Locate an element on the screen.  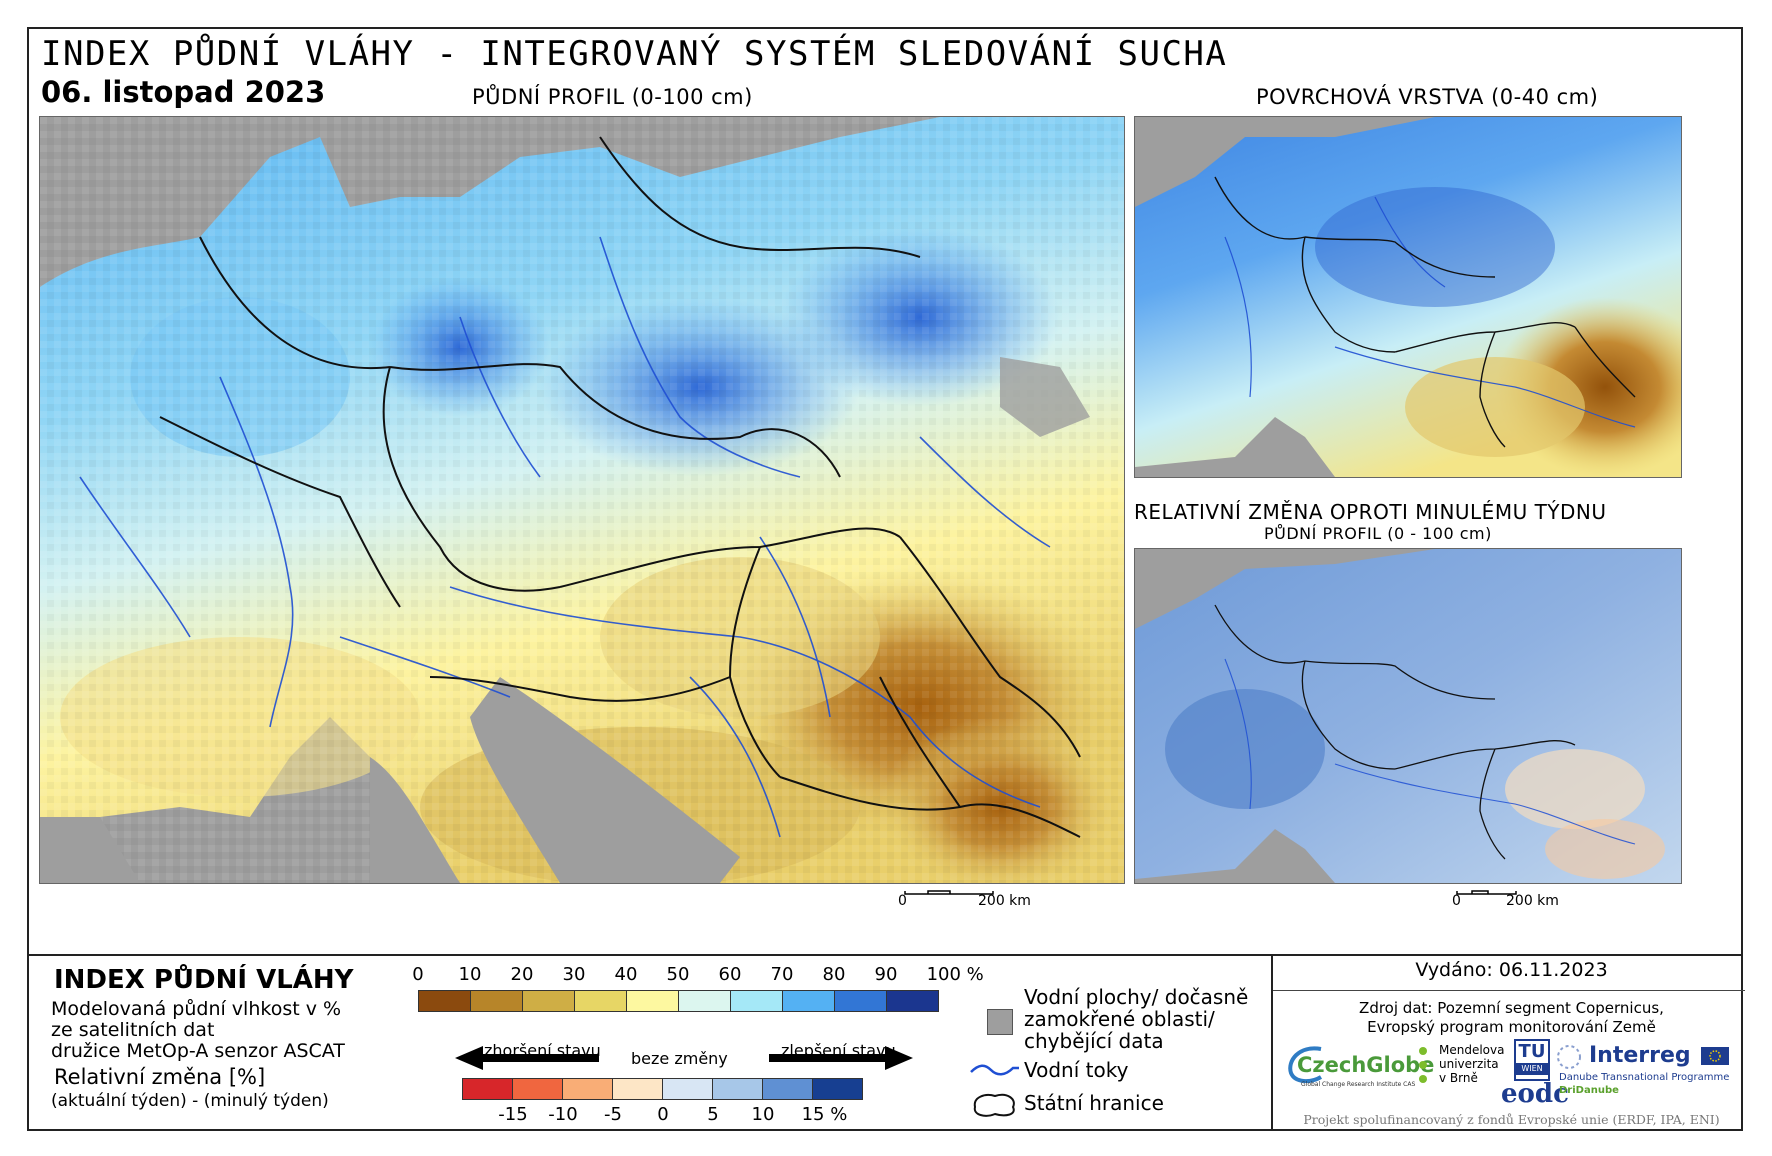
surface-map-label: POVRCHOVÁ VRSTVA (0-40 cm) is located at coordinates (1427, 97).